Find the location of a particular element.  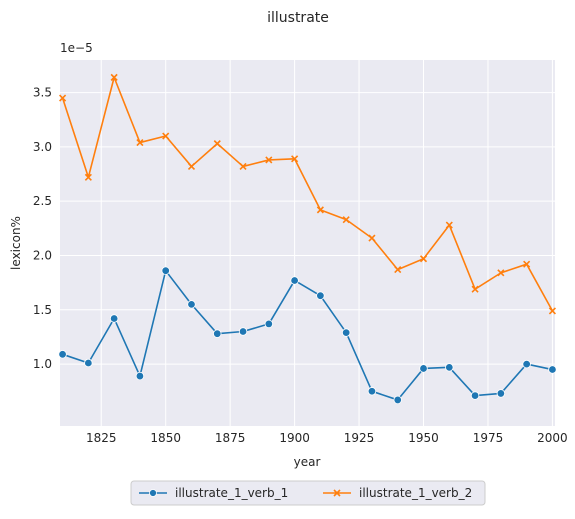

legend-label-series-1: illustrate_1_verb_1 is located at coordinates (231, 493).